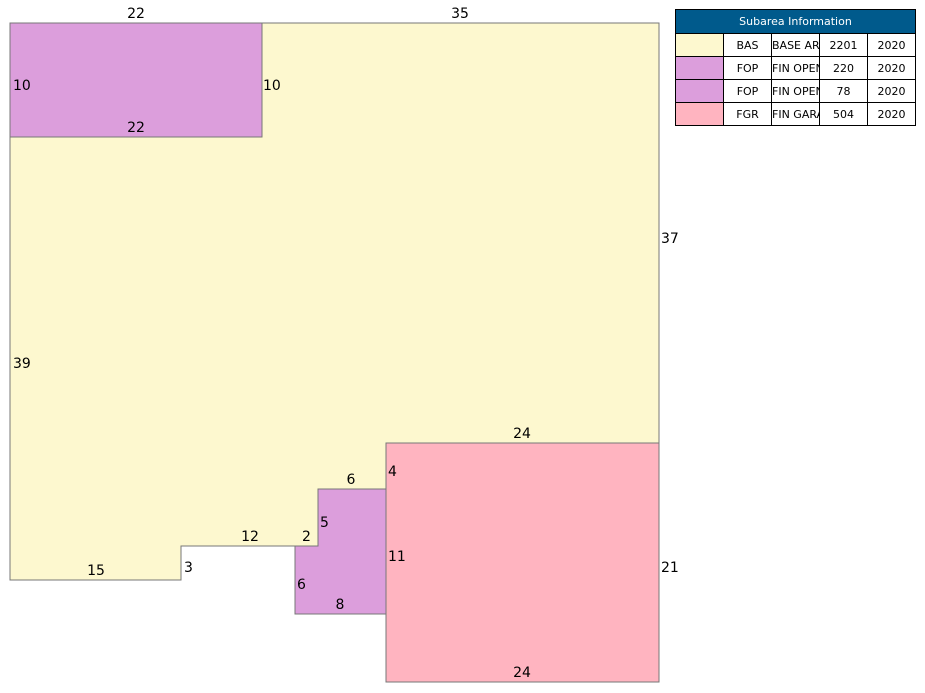 The image size is (925, 693). What do you see at coordinates (522, 562) in the screenshot?
I see `garage-shape` at bounding box center [522, 562].